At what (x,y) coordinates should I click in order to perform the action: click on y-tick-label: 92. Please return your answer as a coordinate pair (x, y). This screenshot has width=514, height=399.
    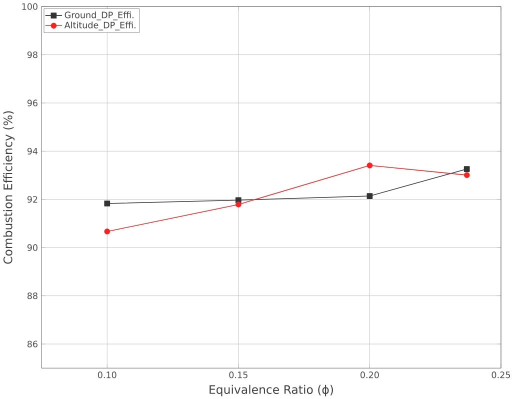
    Looking at the image, I should click on (32, 199).